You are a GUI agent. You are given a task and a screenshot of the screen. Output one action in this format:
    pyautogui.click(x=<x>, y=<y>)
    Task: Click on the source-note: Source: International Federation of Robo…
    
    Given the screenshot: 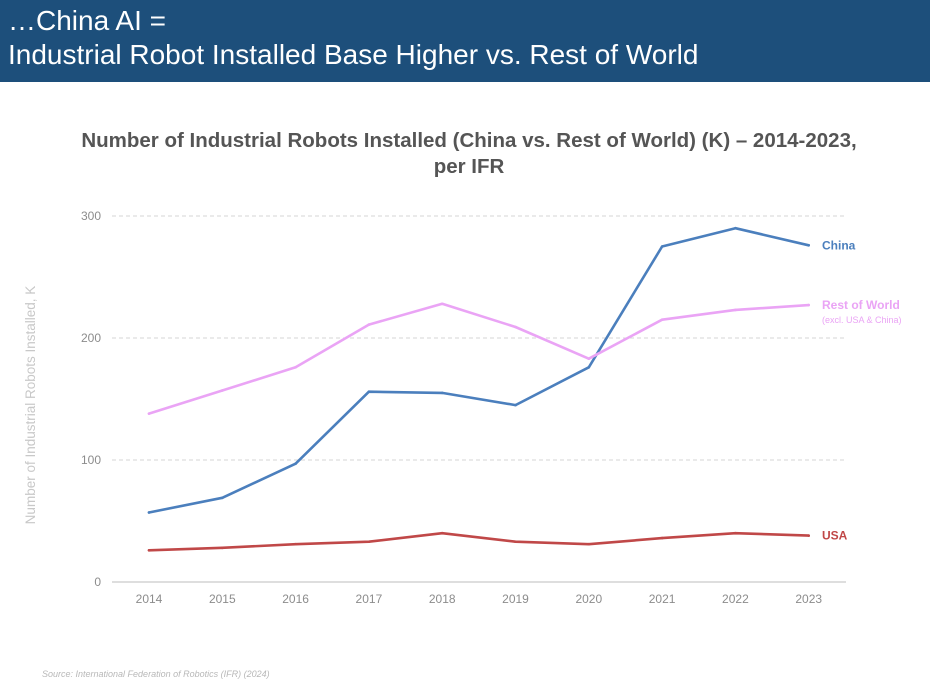 What is the action you would take?
    pyautogui.click(x=156, y=674)
    